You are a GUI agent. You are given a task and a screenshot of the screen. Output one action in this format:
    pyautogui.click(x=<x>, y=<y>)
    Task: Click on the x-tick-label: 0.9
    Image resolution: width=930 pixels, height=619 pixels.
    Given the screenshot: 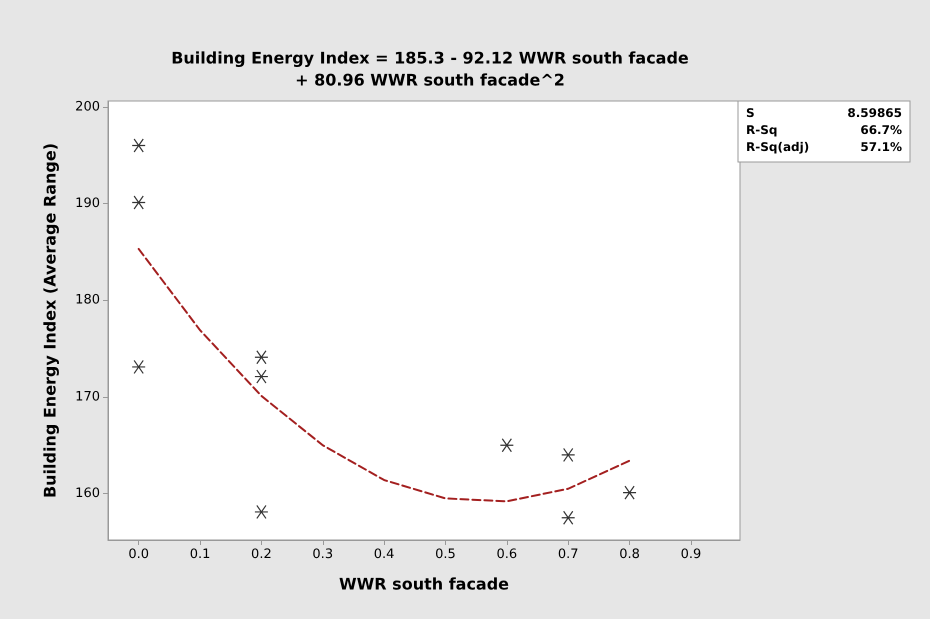 What is the action you would take?
    pyautogui.click(x=691, y=554)
    